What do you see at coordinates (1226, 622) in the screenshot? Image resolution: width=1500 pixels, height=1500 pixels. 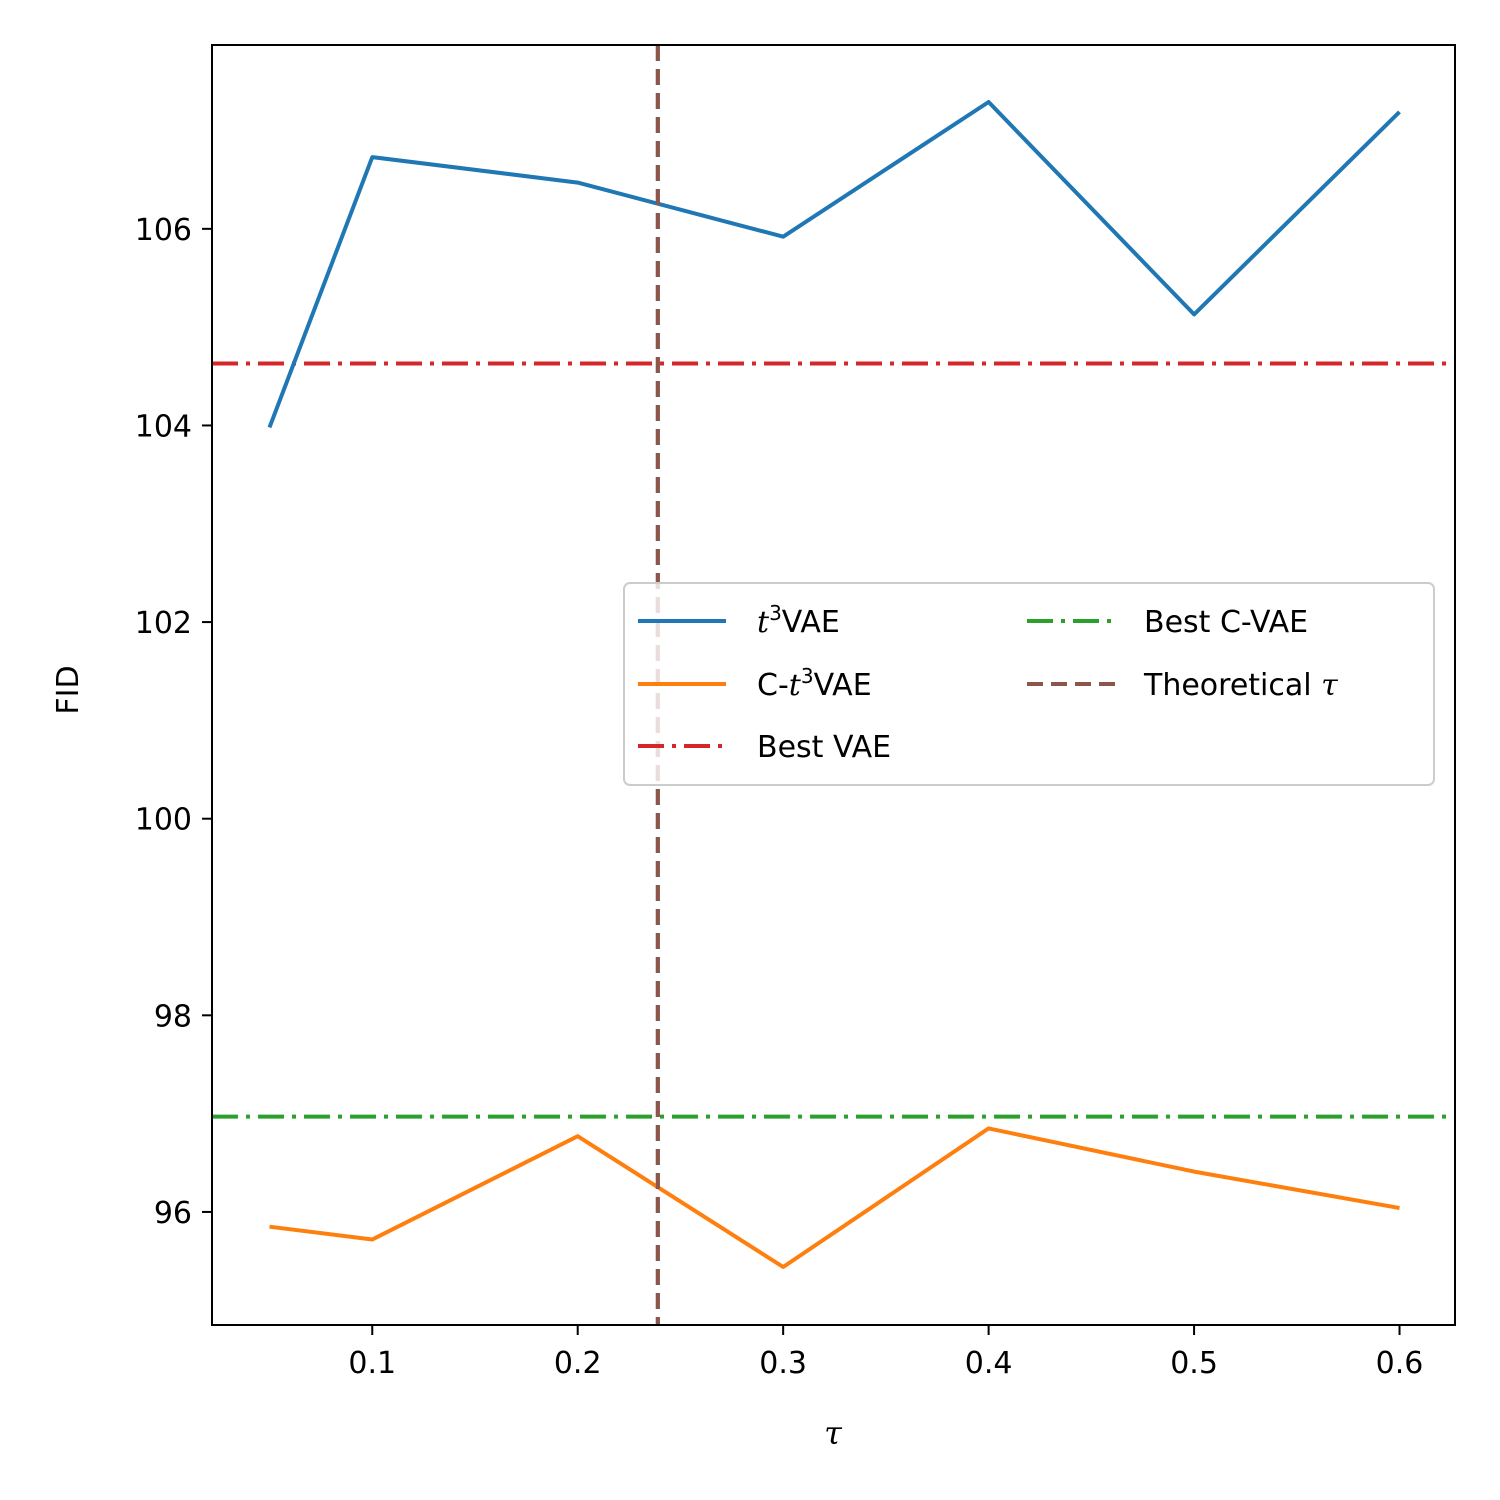 I see `legend-label-best-c-vae: Best C-VAE` at bounding box center [1226, 622].